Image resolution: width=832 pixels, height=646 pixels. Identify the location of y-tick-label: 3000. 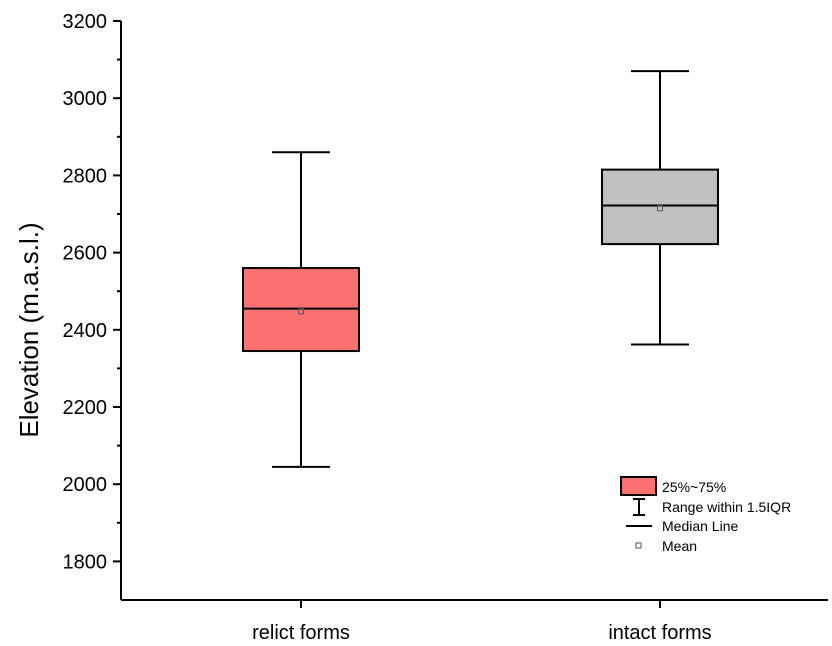
(85, 99).